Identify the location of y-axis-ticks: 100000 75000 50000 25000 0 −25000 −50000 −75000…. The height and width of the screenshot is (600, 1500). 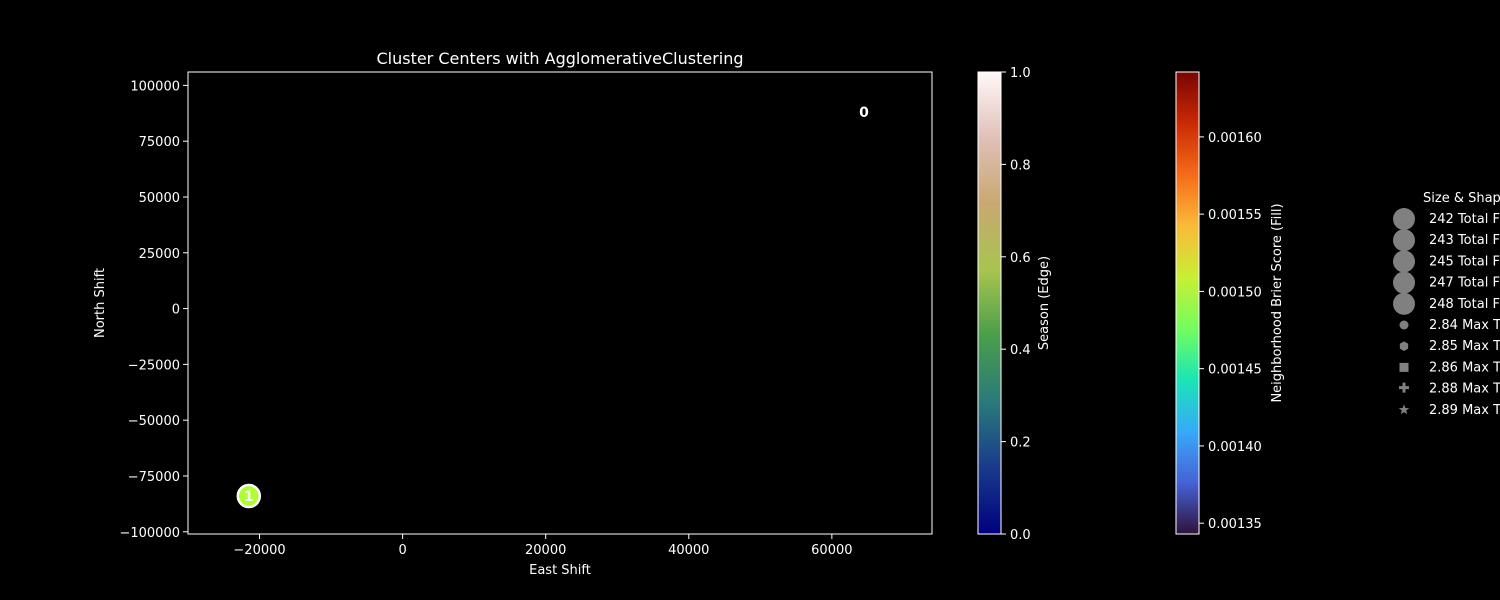
(153, 310).